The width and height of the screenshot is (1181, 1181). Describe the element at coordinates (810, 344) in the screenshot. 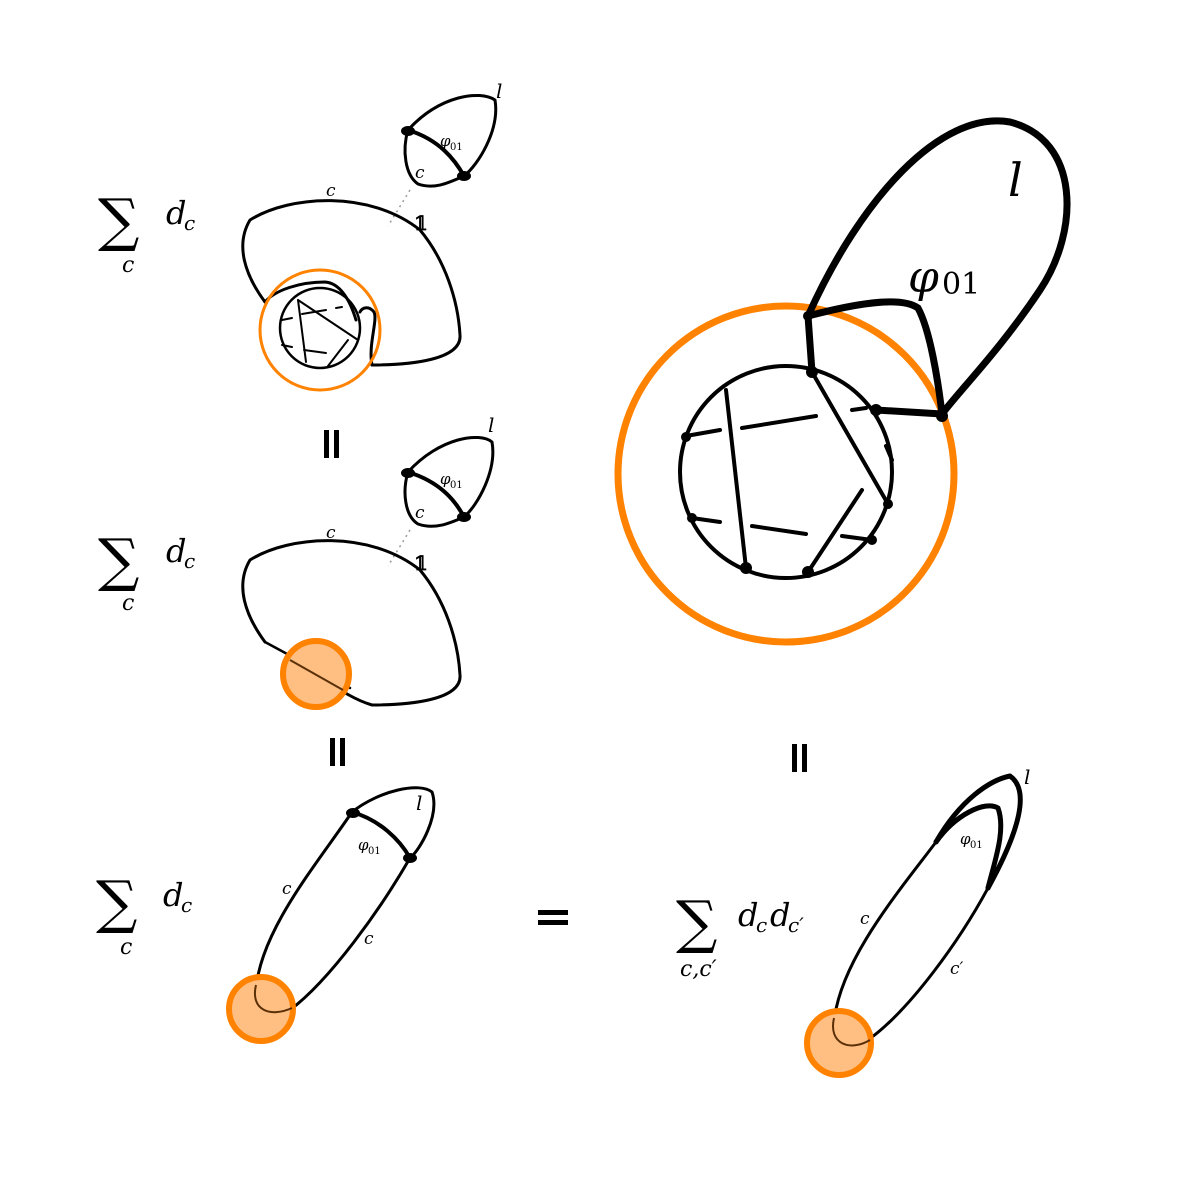

I see `connector-top` at that location.